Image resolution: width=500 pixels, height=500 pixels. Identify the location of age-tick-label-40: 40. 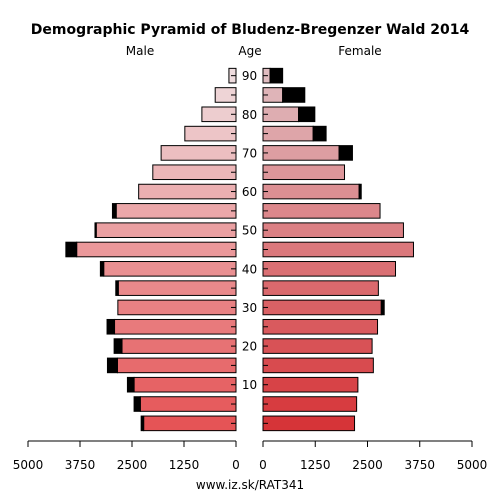
(249, 269).